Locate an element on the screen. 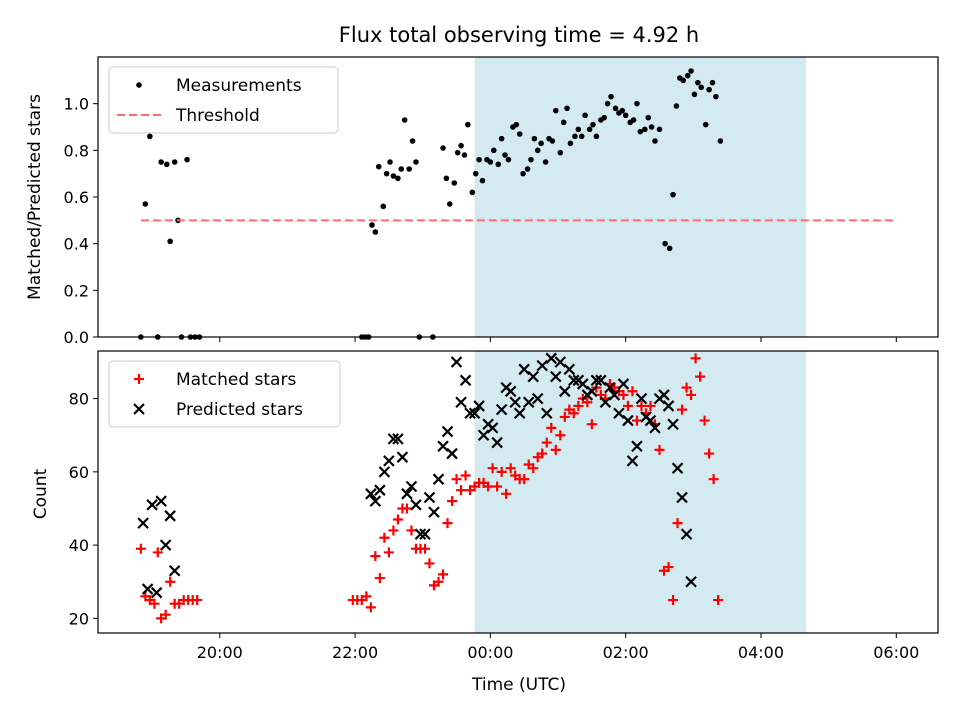  y-tick-label: 0.0 is located at coordinates (76, 337).